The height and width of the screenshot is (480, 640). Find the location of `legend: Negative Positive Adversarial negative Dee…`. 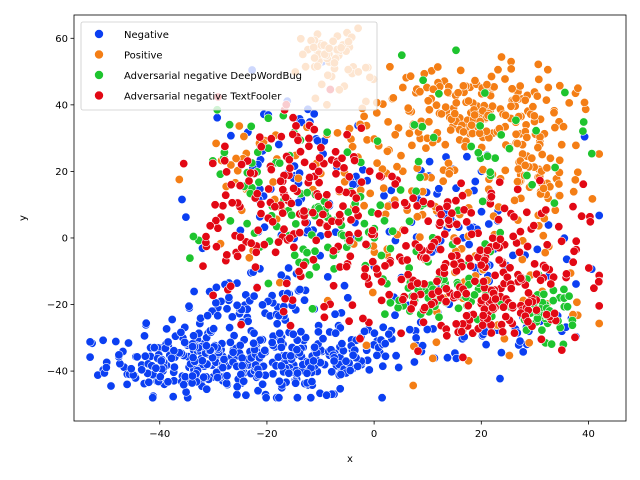

legend: Negative Positive Adversarial negative Dee… is located at coordinates (229, 66).